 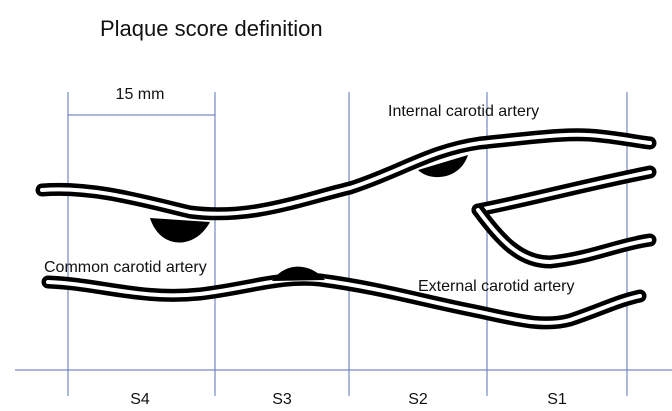 What do you see at coordinates (496, 286) in the screenshot?
I see `external-label: External carotid artery` at bounding box center [496, 286].